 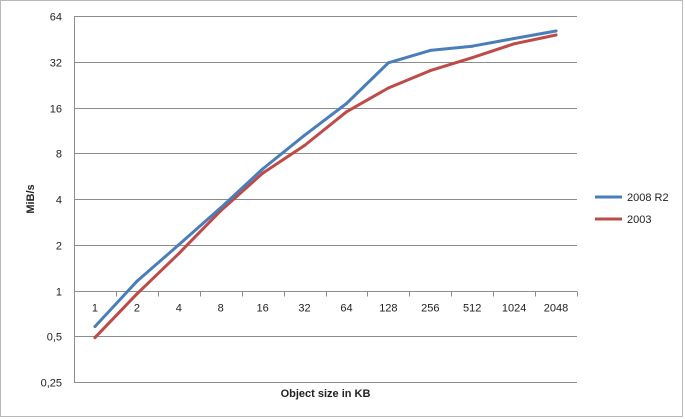 I want to click on legend-item: 2008 R2, so click(x=632, y=198).